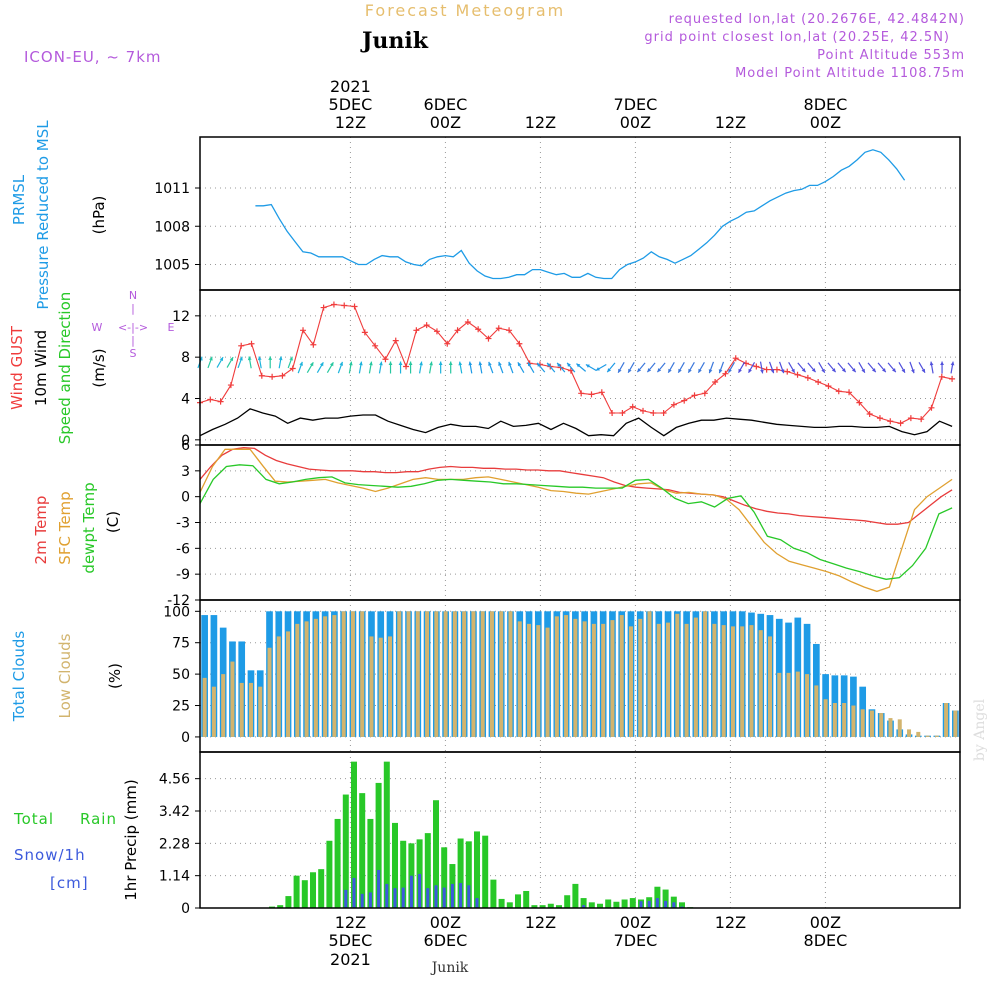  What do you see at coordinates (174, 780) in the screenshot?
I see `y-tick-label: 4.56` at bounding box center [174, 780].